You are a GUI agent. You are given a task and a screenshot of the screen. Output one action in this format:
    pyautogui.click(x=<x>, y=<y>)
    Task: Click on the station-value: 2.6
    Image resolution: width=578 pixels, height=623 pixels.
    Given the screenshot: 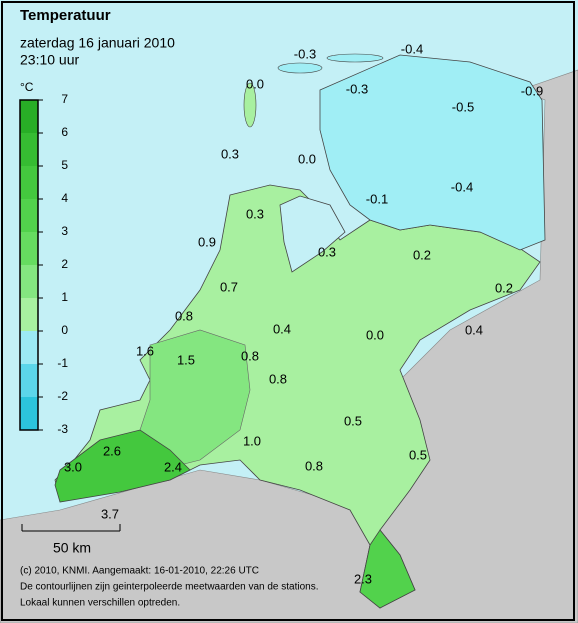 What is the action you would take?
    pyautogui.click(x=112, y=450)
    